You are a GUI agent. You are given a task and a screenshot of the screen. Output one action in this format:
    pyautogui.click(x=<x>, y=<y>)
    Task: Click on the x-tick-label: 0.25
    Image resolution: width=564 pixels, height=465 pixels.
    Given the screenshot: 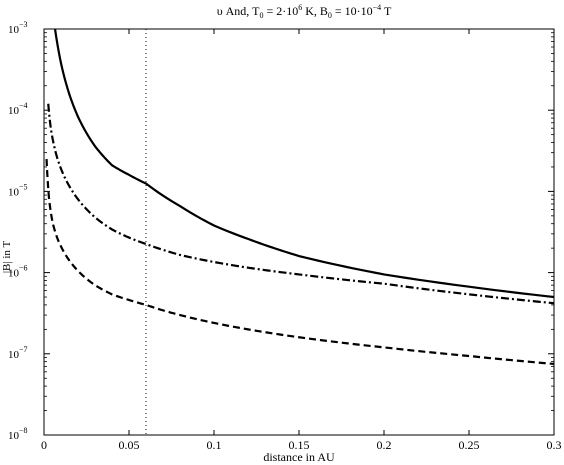 What is the action you would take?
    pyautogui.click(x=469, y=445)
    